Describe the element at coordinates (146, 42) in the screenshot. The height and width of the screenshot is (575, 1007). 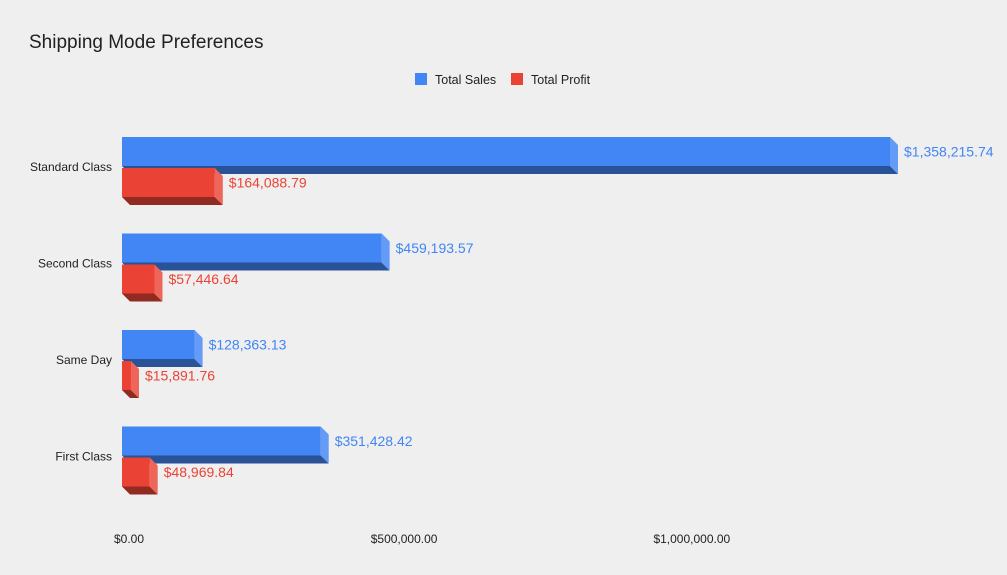
I see `chart-title: Shipping Mode Preferences` at that location.